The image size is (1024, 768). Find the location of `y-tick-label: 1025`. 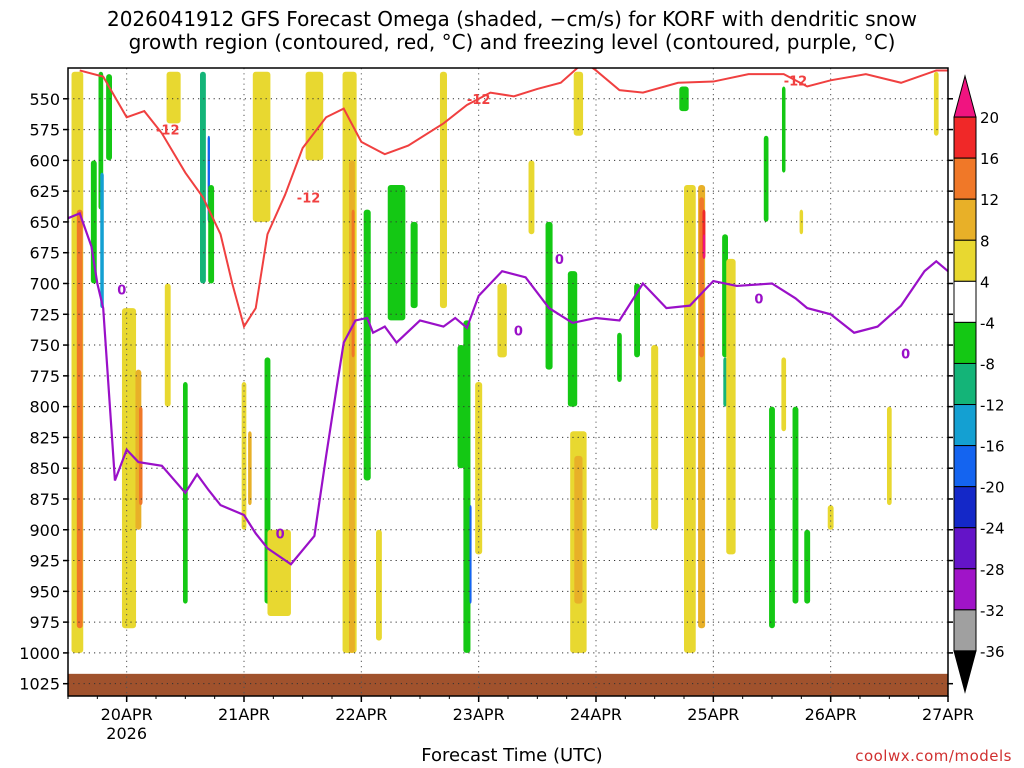

y-tick-label: 1025 is located at coordinates (39, 684).